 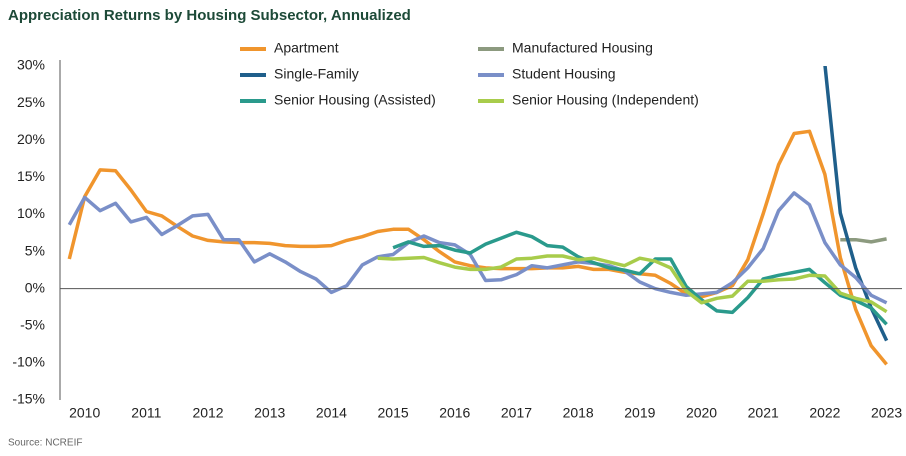 What do you see at coordinates (146, 413) in the screenshot?
I see `x-tick-label: 2011` at bounding box center [146, 413].